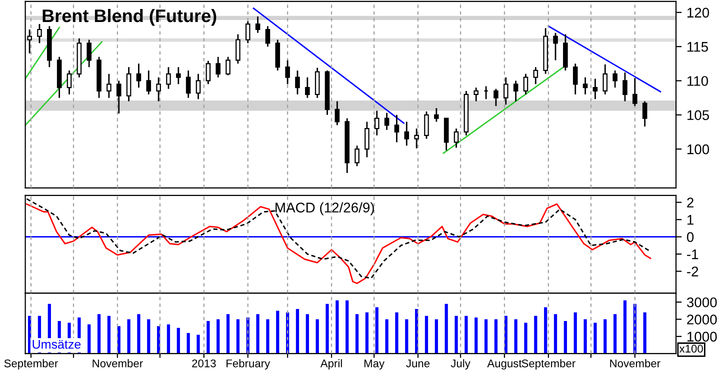 The image size is (723, 373). I want to click on x-tick-label: June, so click(418, 364).